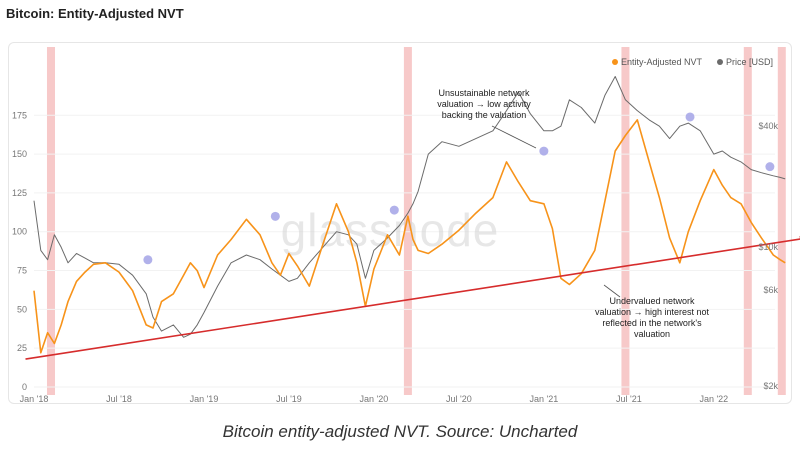 This screenshot has width=800, height=460. I want to click on y-right-tick: $40k, so click(768, 126).